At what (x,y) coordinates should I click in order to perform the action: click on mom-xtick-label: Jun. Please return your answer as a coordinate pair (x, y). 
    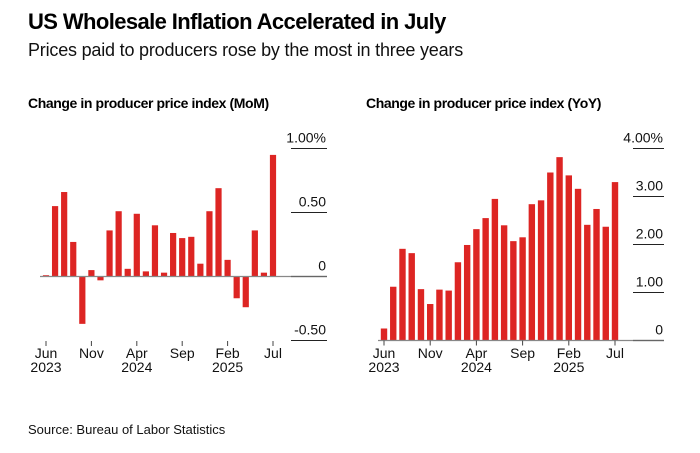
    Looking at the image, I should click on (46, 353).